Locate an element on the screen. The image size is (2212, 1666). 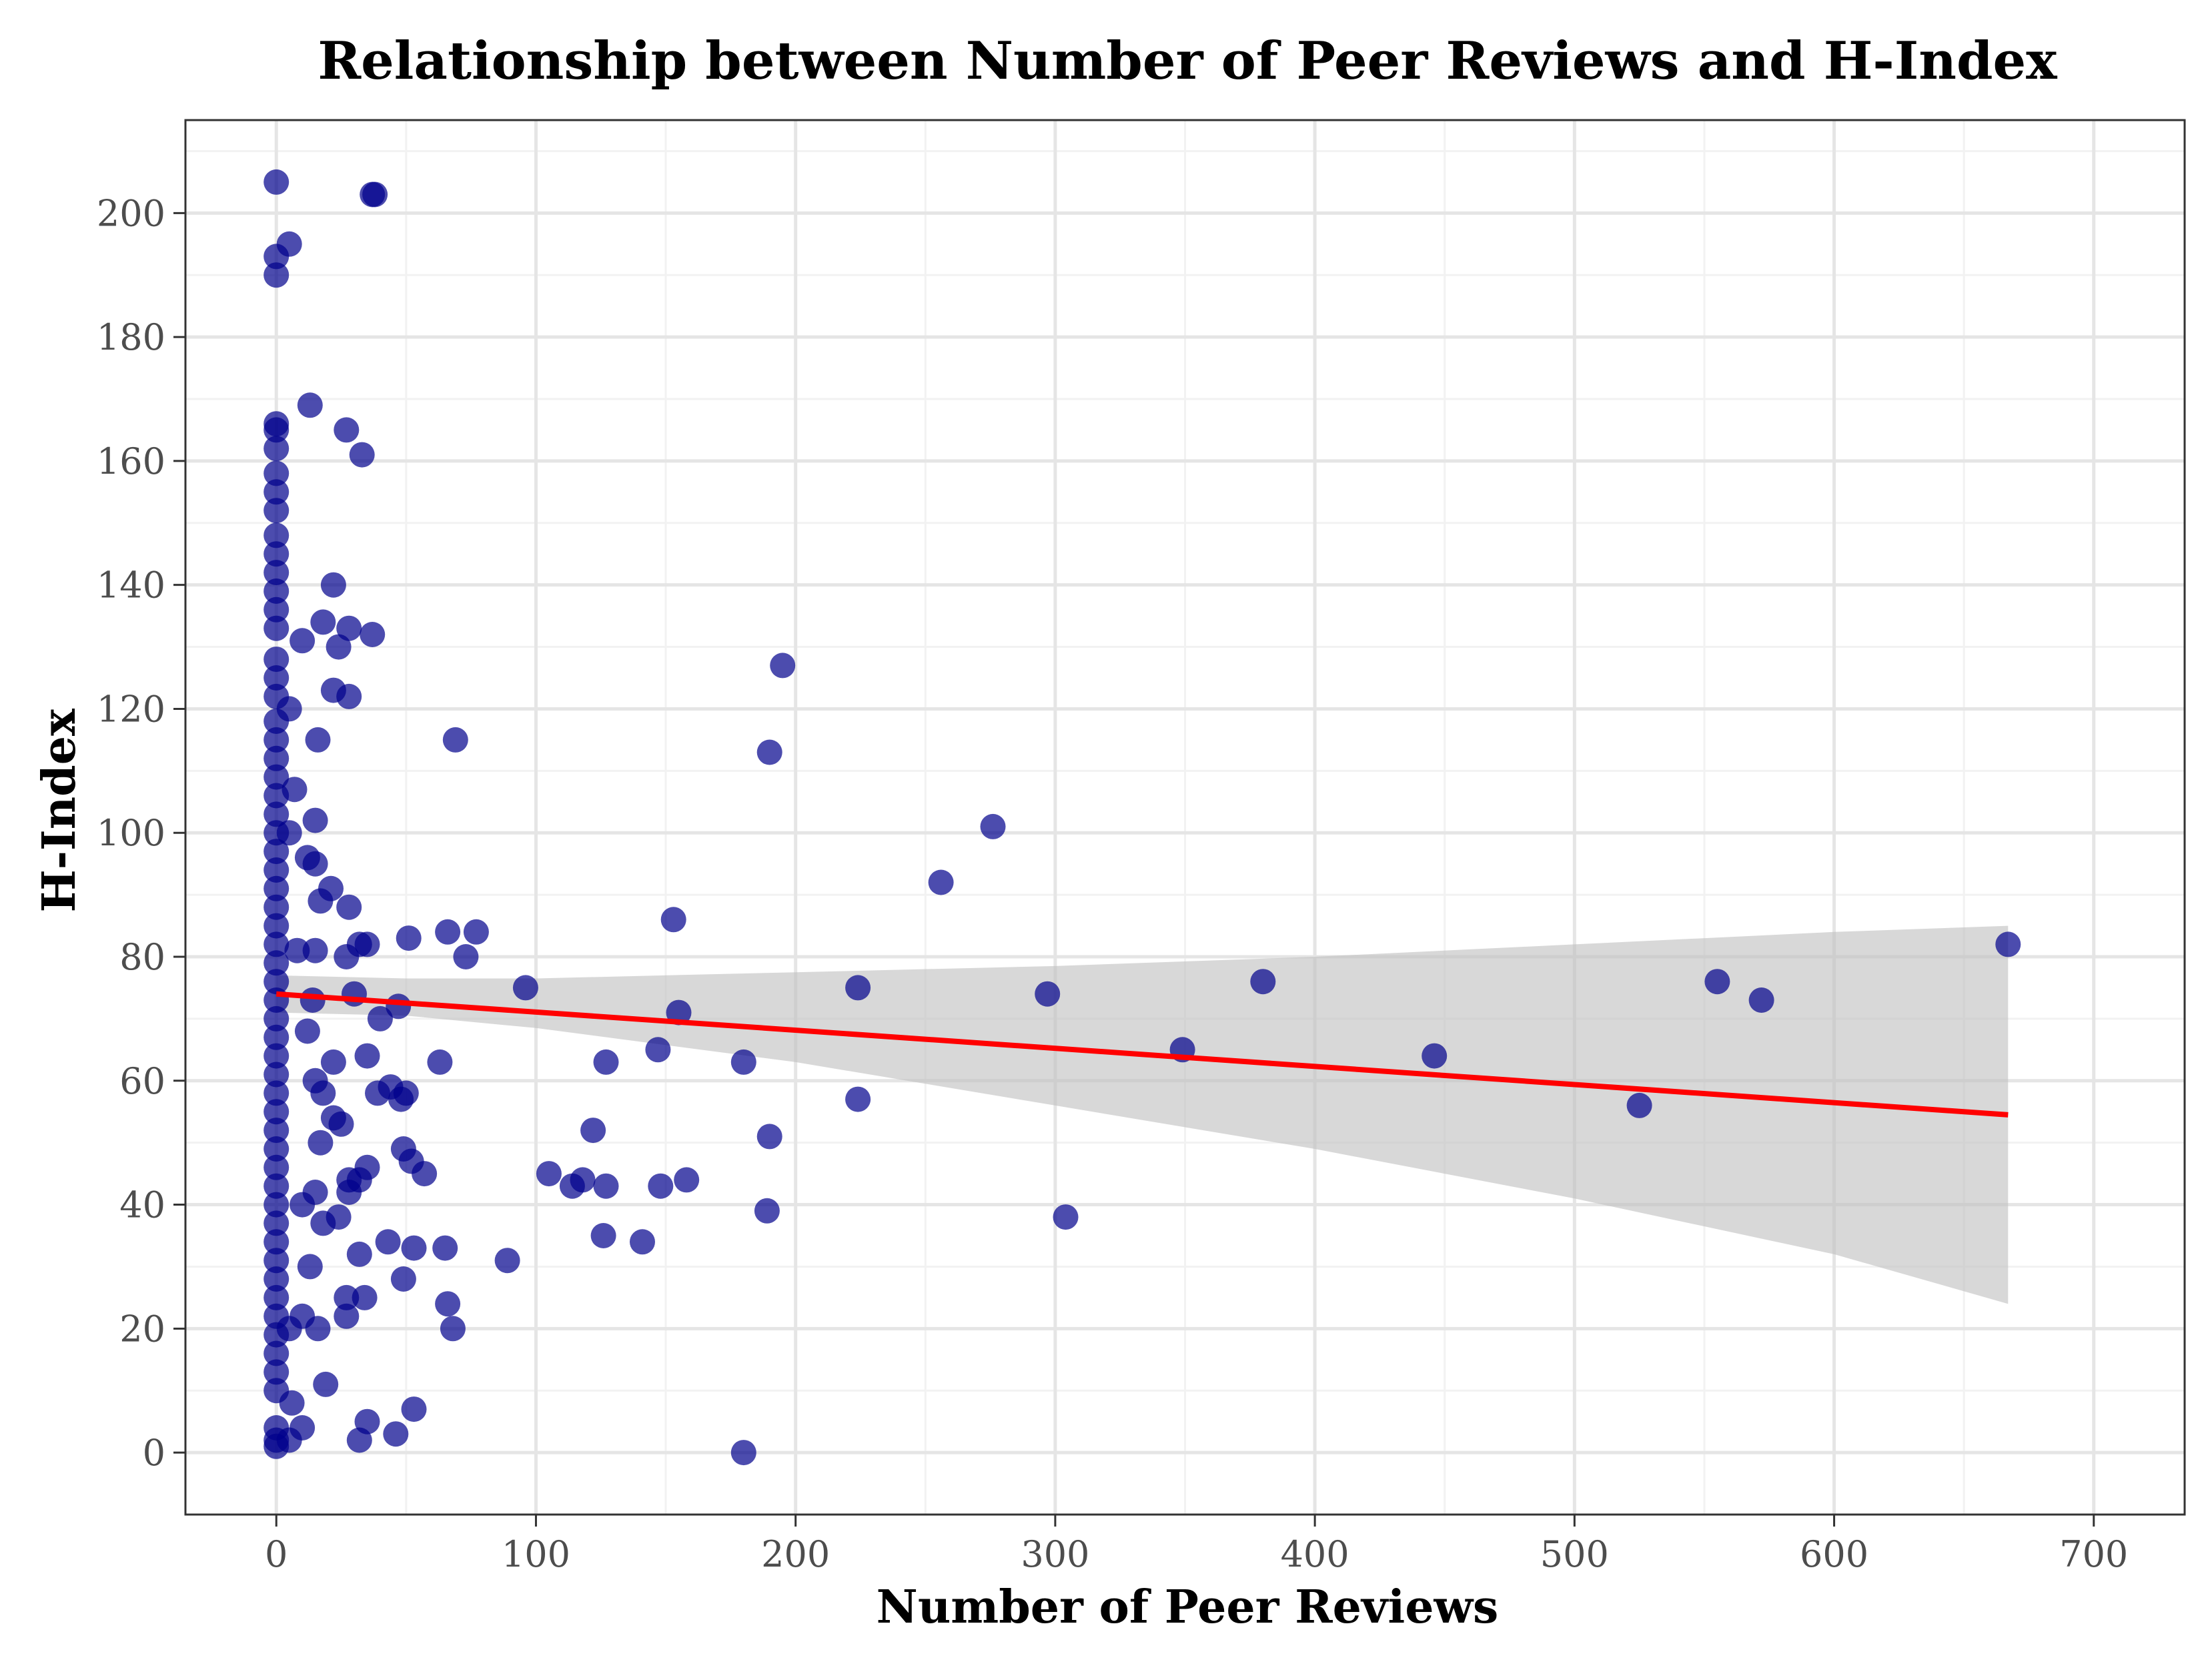
y-tick-label: 20 is located at coordinates (142, 1329).